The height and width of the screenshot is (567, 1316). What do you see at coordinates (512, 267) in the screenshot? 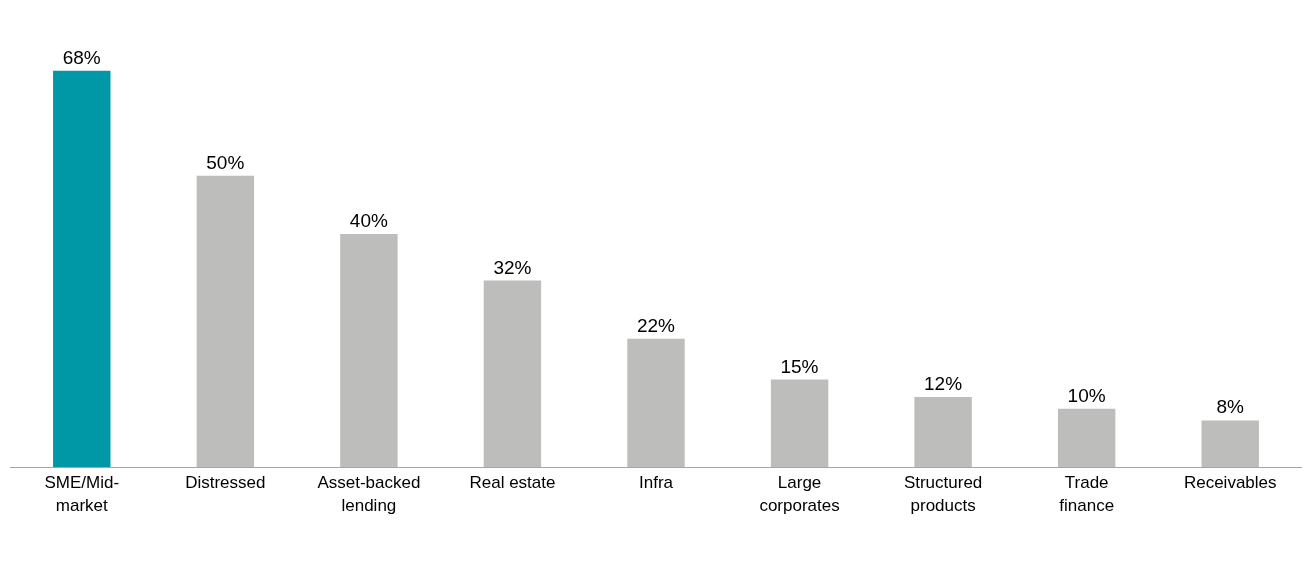
I see `data-label: 32%` at bounding box center [512, 267].